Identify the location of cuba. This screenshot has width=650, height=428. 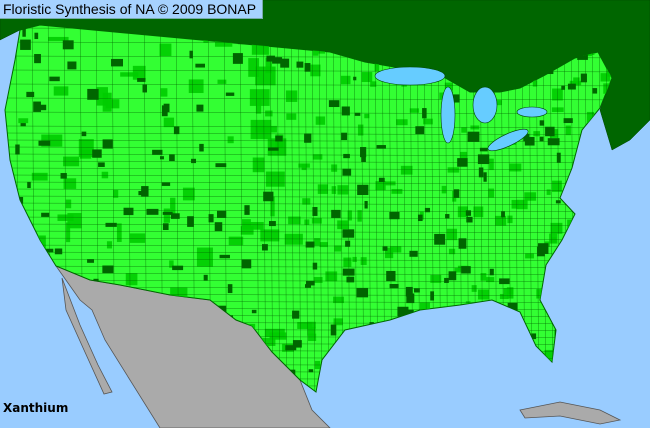
(570, 413).